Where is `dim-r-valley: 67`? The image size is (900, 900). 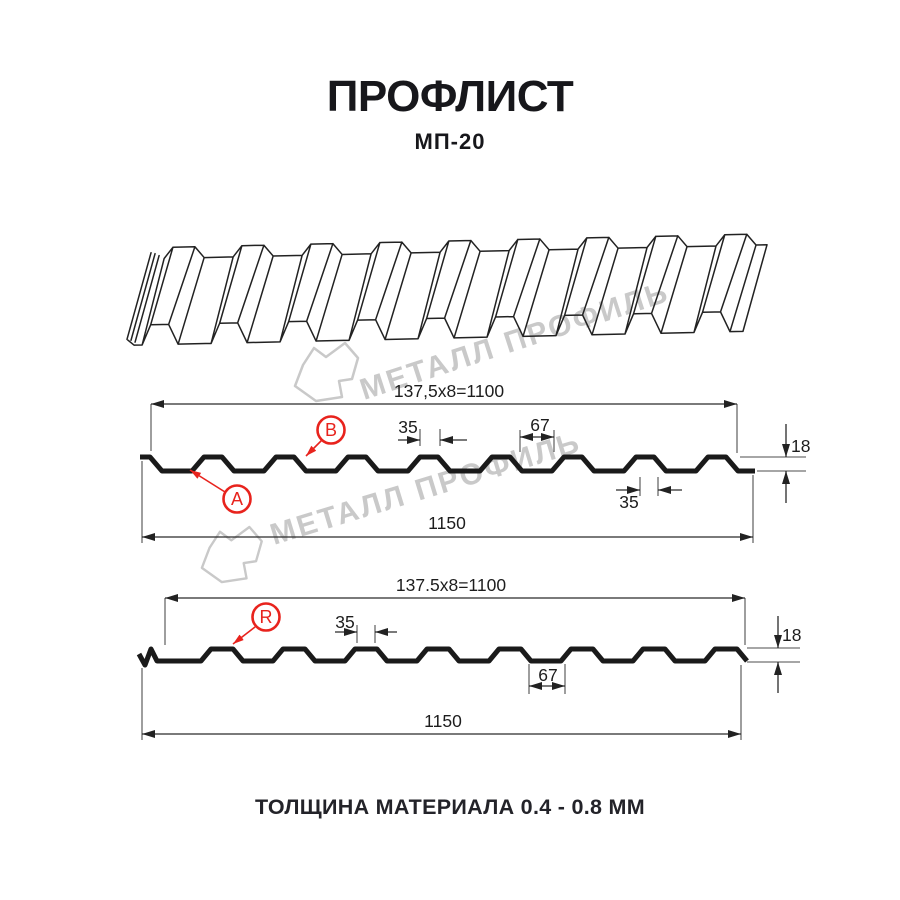
dim-r-valley: 67 is located at coordinates (547, 679).